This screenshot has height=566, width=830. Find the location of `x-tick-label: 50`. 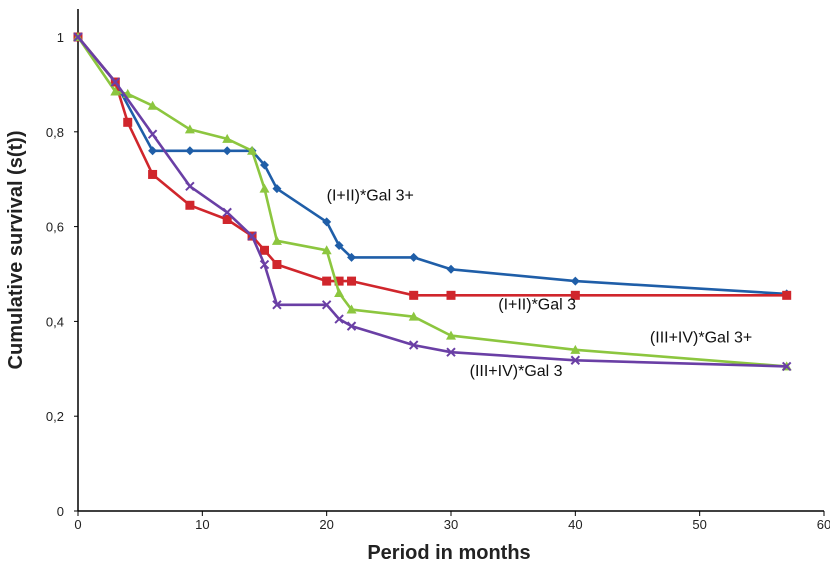

x-tick-label: 50 is located at coordinates (699, 524).